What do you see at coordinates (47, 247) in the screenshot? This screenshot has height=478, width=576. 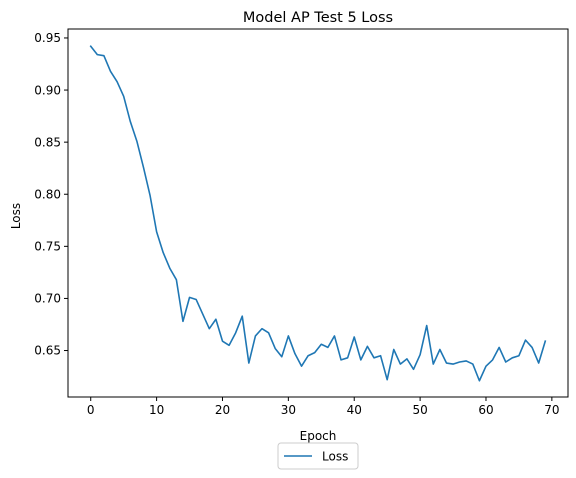 I see `y-tick-label: 0.75` at bounding box center [47, 247].